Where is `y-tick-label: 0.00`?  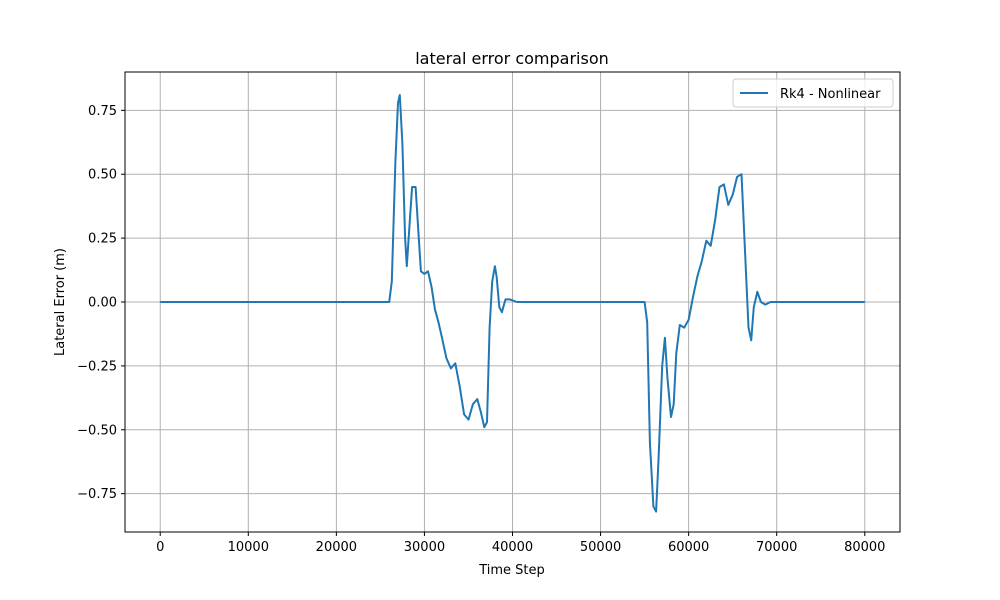 y-tick-label: 0.00 is located at coordinates (102, 303).